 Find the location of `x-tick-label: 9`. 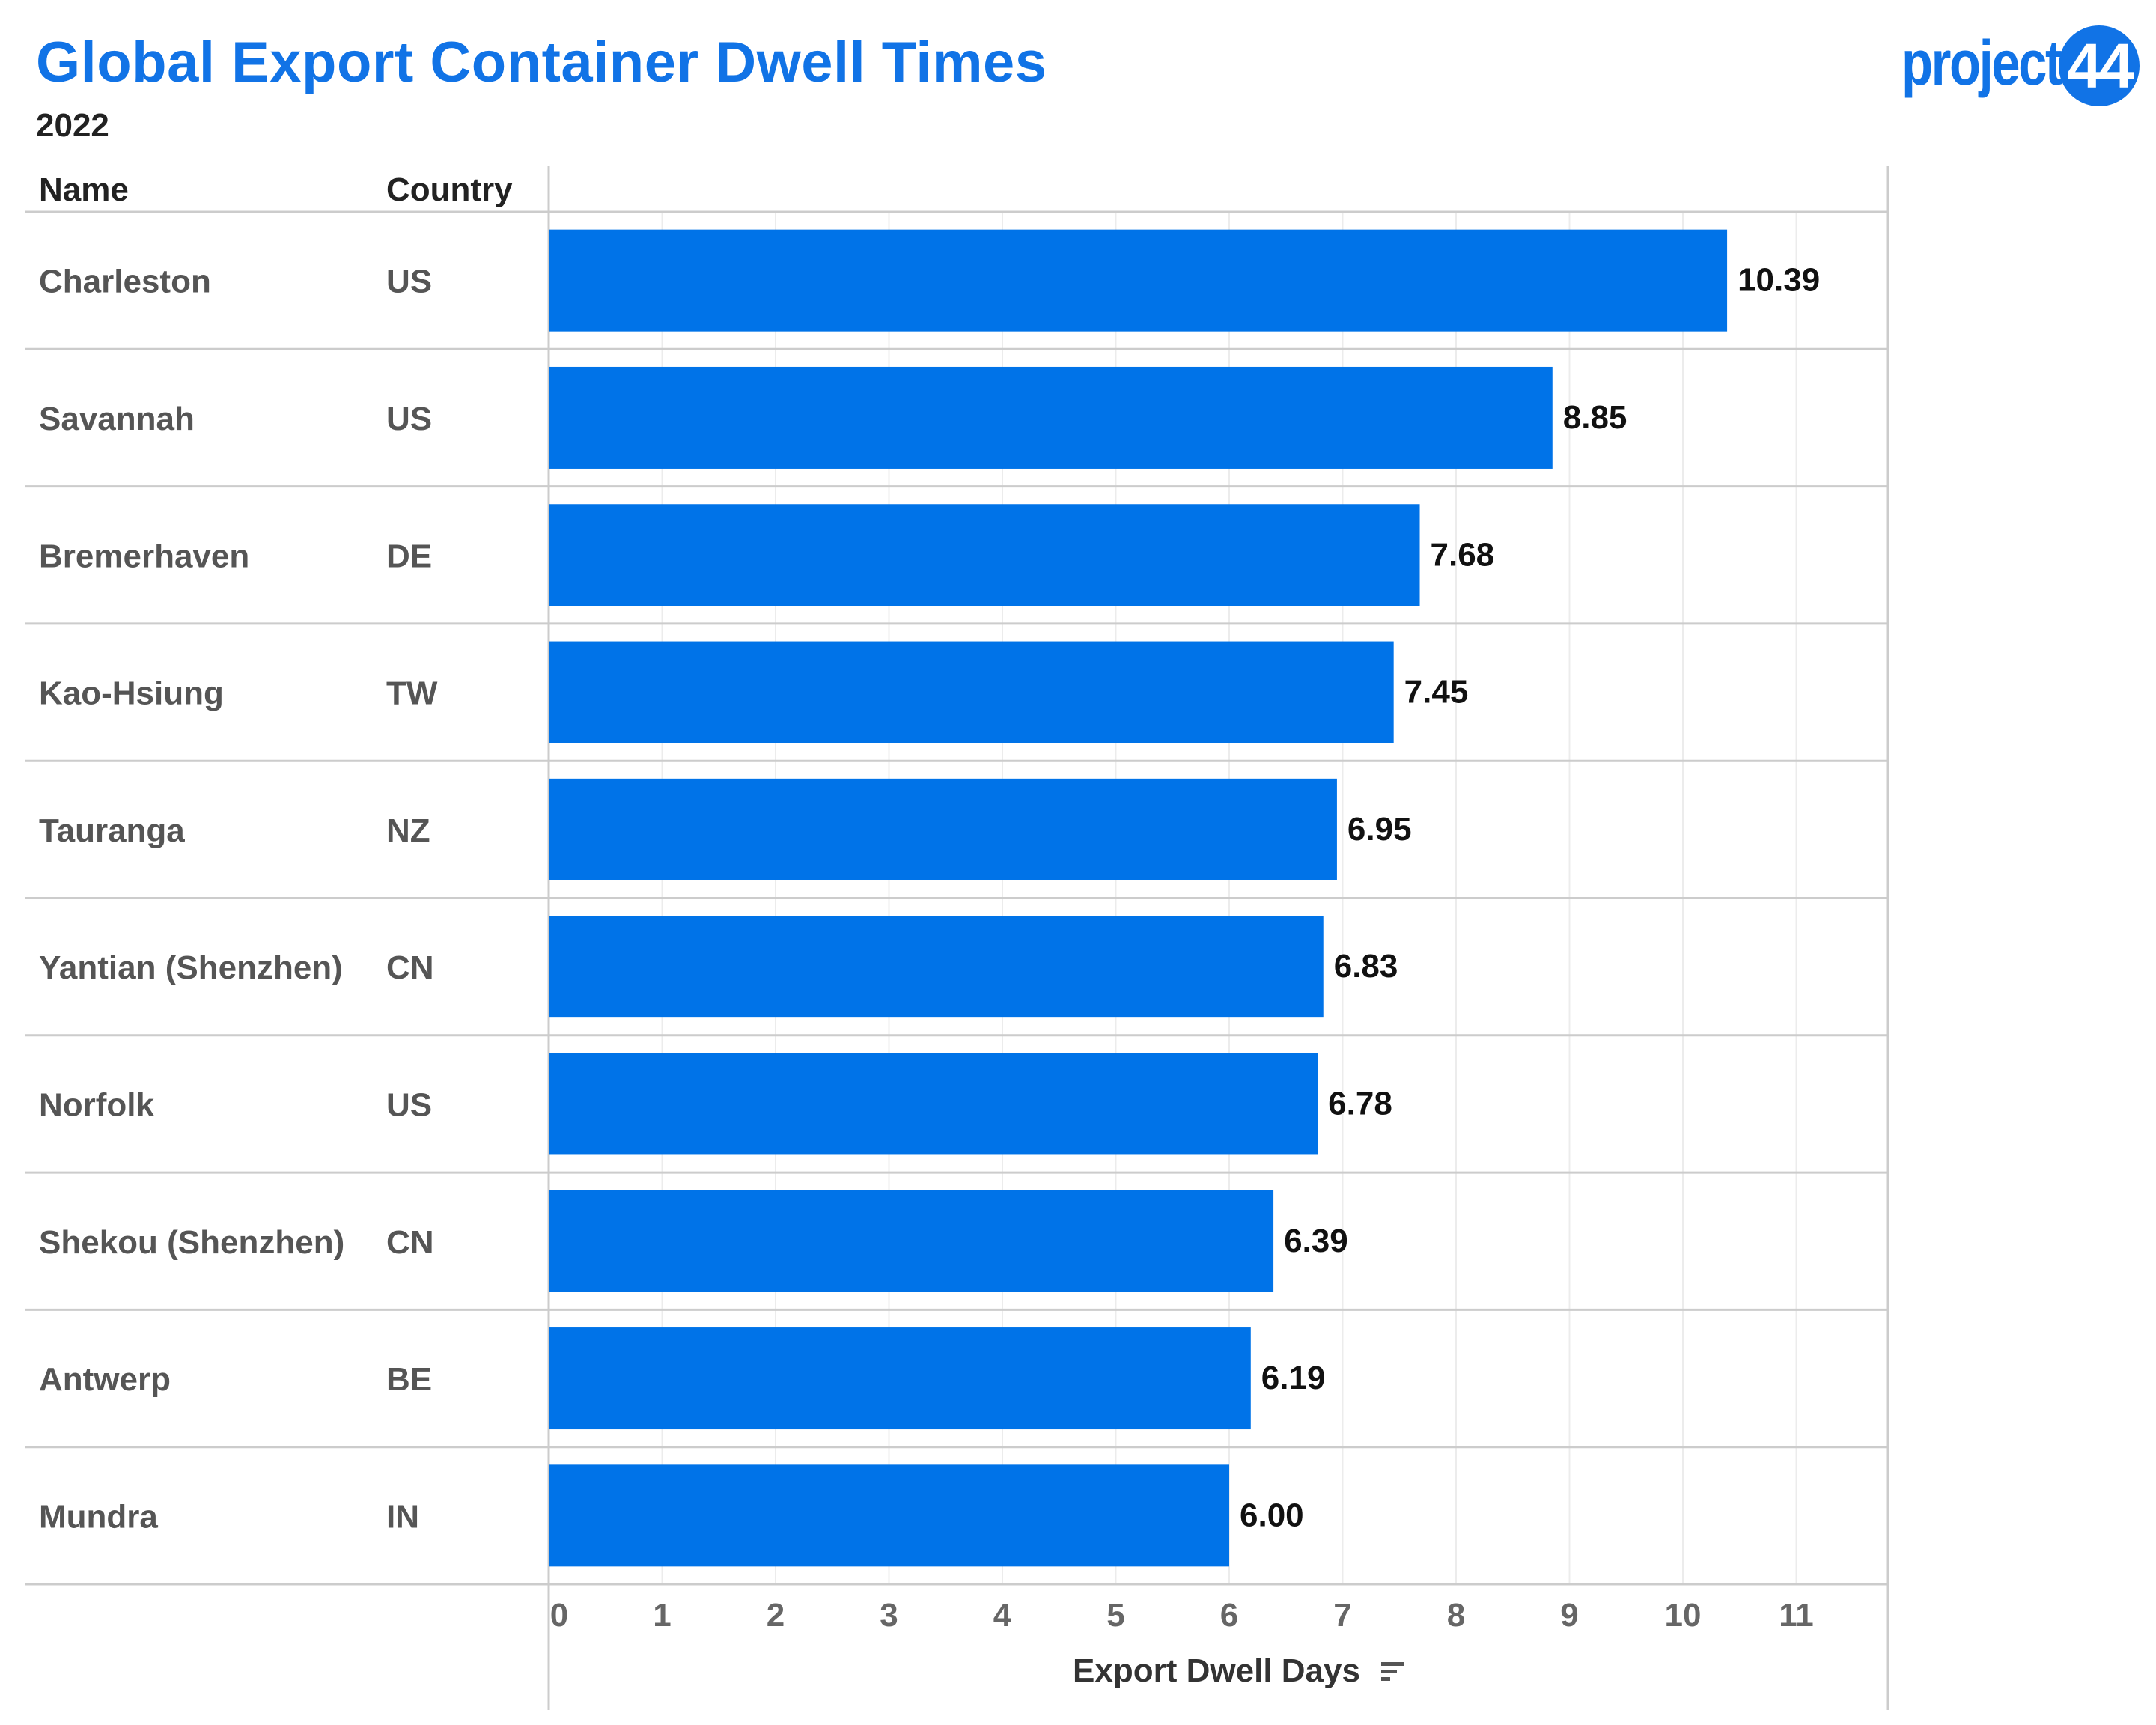

x-tick-label: 9 is located at coordinates (1569, 1616).